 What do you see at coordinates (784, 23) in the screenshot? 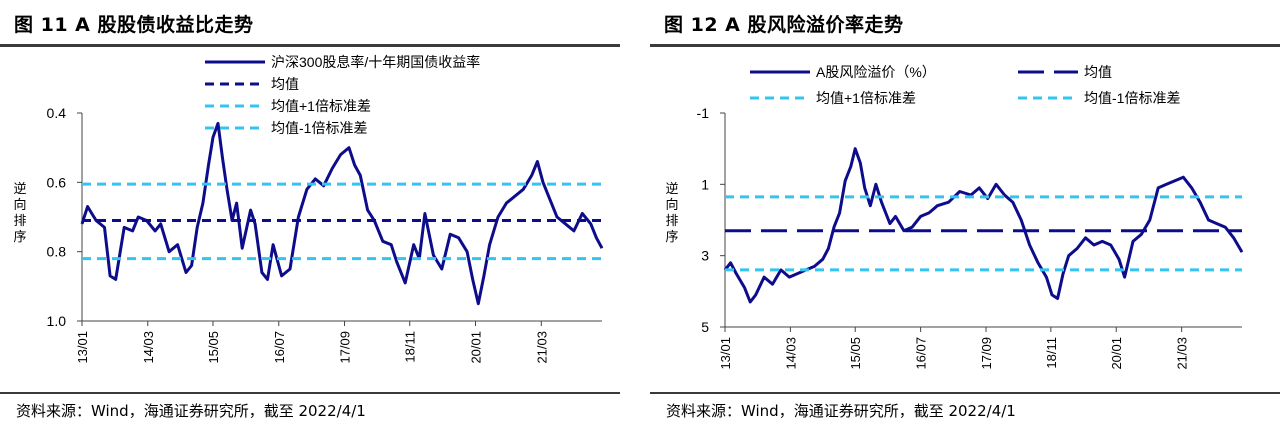
I see `right-chart-title: 图 12 A 股风险溢价率走势` at bounding box center [784, 23].